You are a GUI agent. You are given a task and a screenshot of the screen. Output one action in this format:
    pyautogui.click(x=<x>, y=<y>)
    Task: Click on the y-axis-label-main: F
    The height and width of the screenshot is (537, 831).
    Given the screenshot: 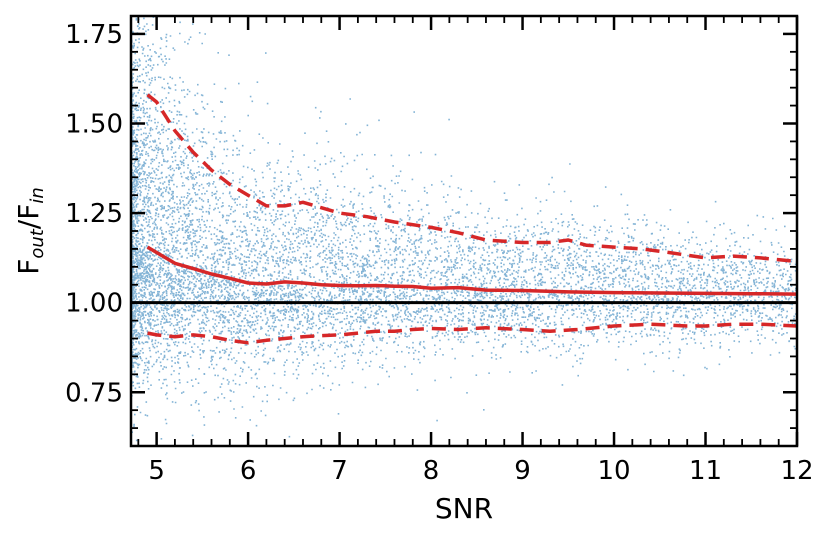 What is the action you would take?
    pyautogui.click(x=28, y=267)
    